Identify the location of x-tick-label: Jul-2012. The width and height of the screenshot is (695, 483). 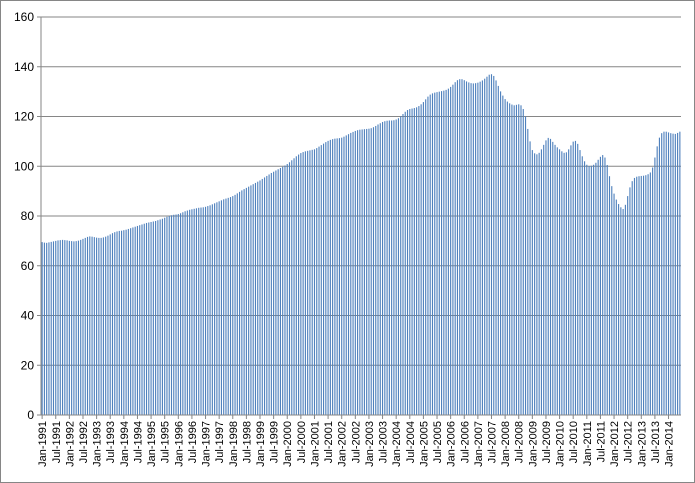
(629, 442).